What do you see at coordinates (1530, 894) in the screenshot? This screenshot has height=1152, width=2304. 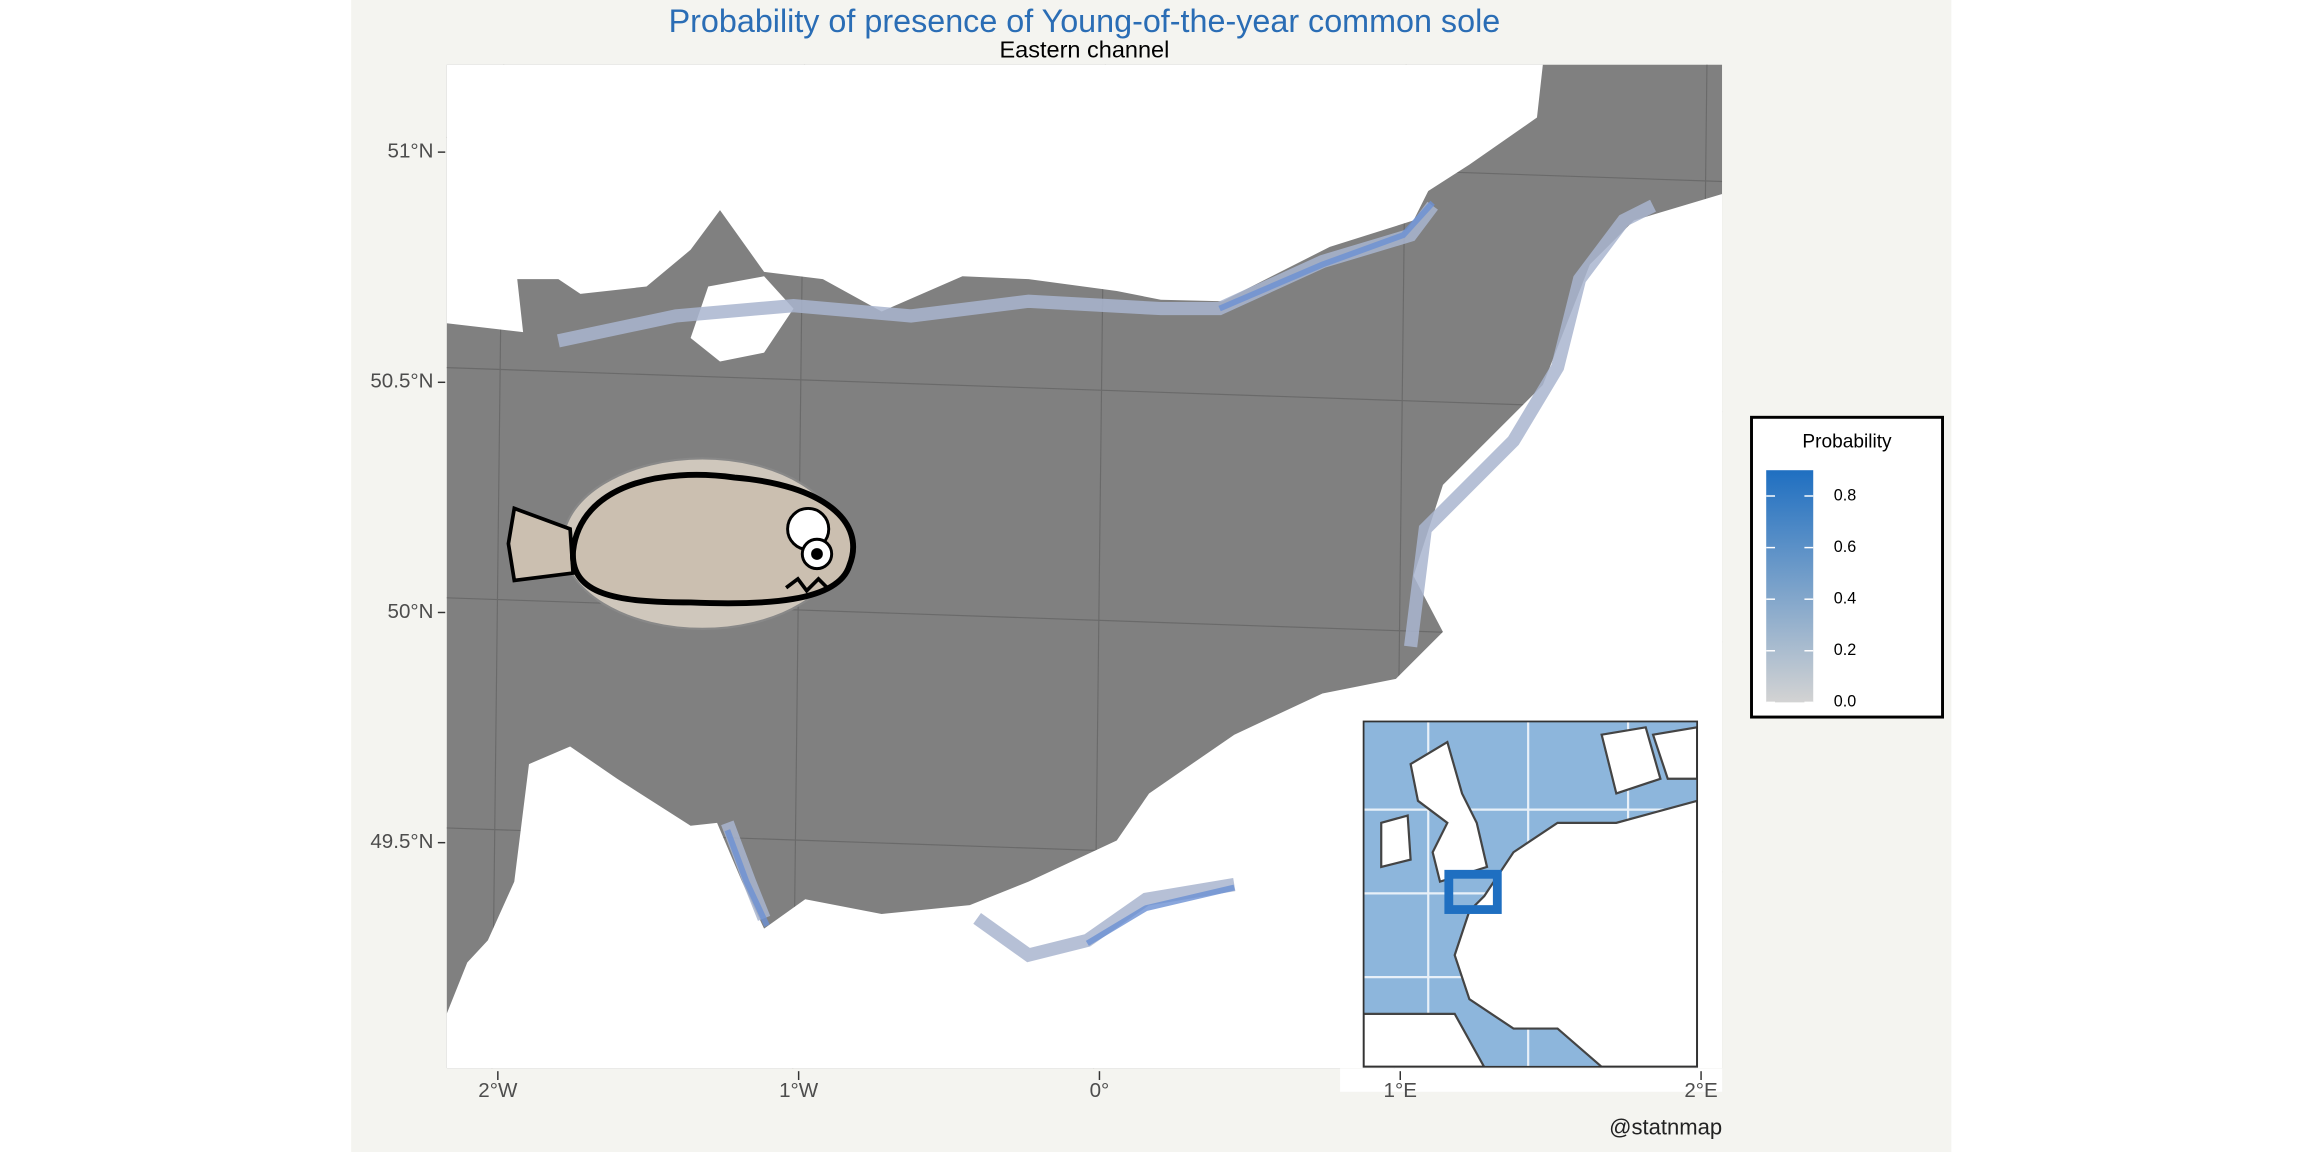 I see `inset-map` at bounding box center [1530, 894].